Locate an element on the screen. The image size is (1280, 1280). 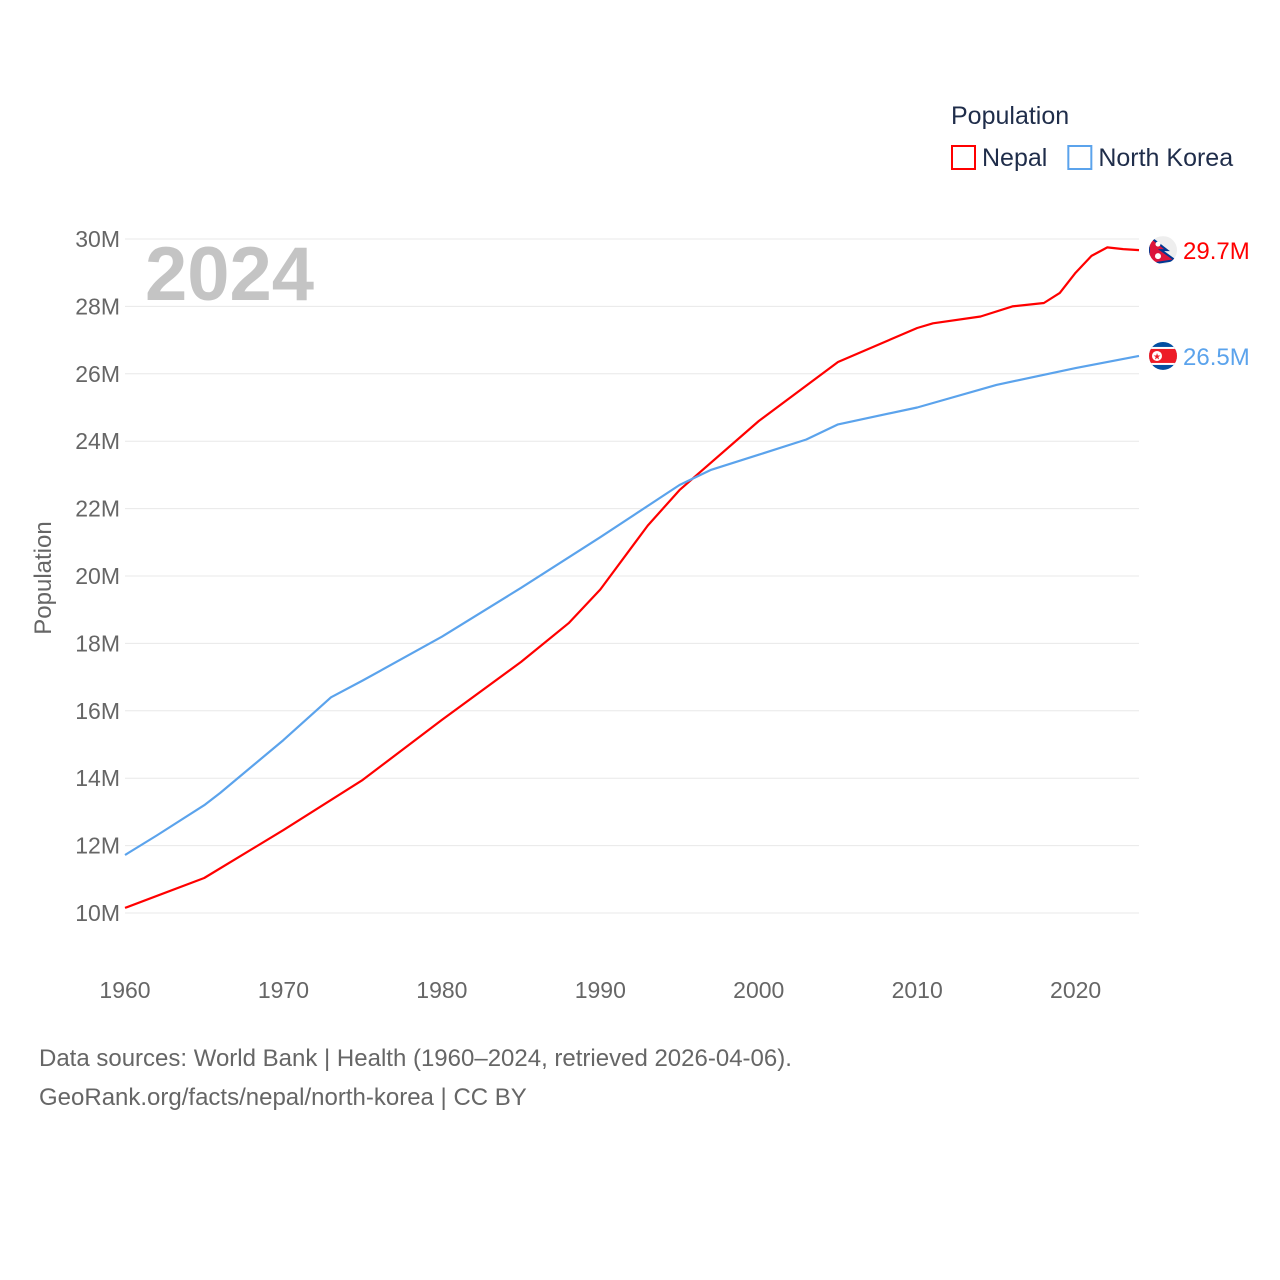
y-tick-label: 20M is located at coordinates (97, 576).